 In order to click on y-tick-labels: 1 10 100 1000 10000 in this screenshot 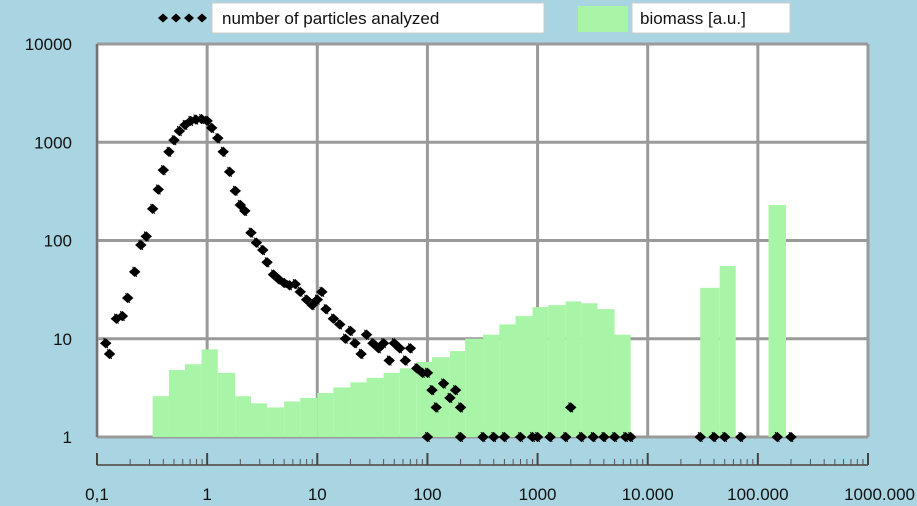, I will do `click(48, 241)`.